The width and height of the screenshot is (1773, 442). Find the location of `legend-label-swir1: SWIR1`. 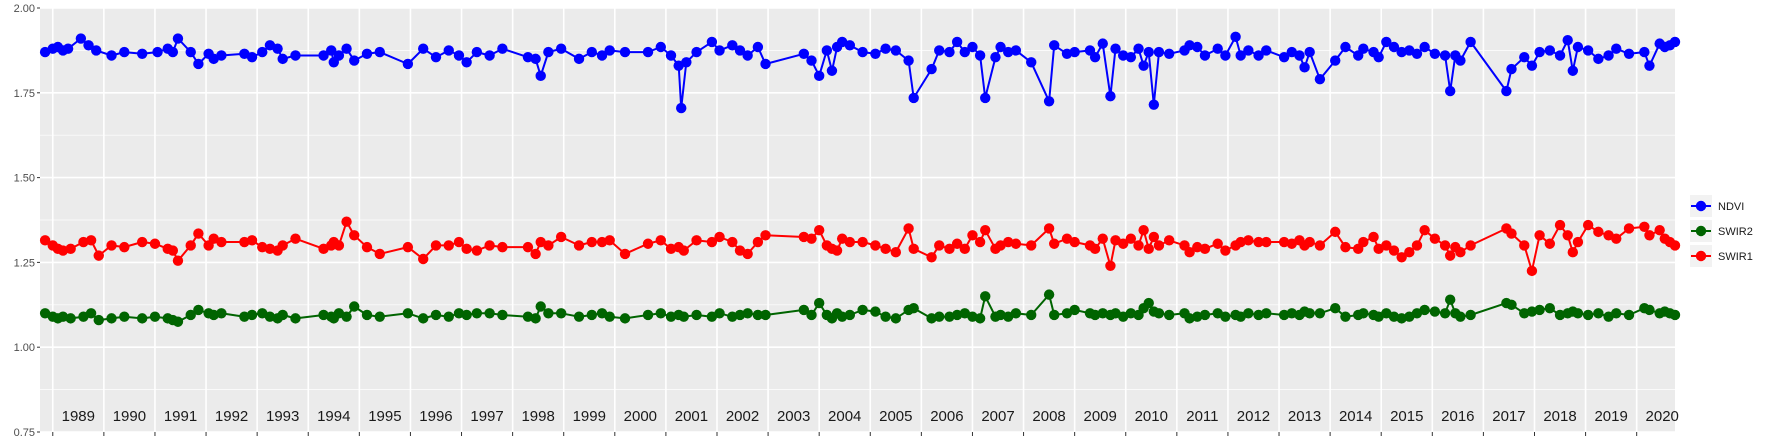

legend-label-swir1: SWIR1 is located at coordinates (1735, 257).